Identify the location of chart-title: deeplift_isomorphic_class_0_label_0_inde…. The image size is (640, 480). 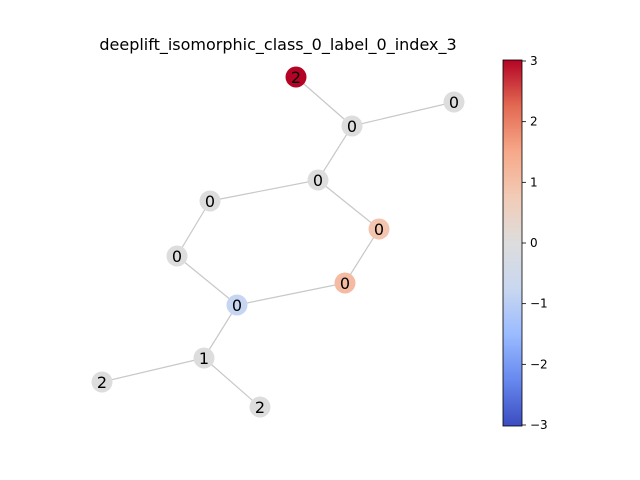
(277, 45).